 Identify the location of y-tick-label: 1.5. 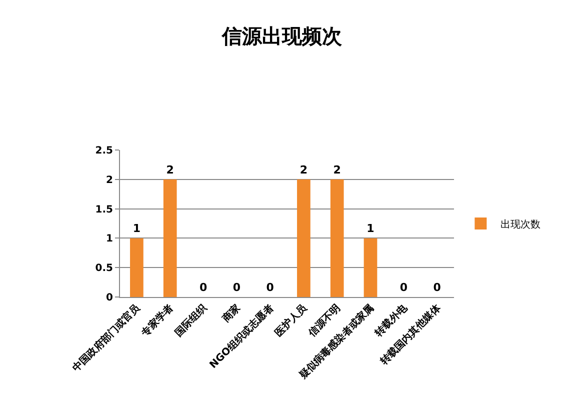
(104, 210).